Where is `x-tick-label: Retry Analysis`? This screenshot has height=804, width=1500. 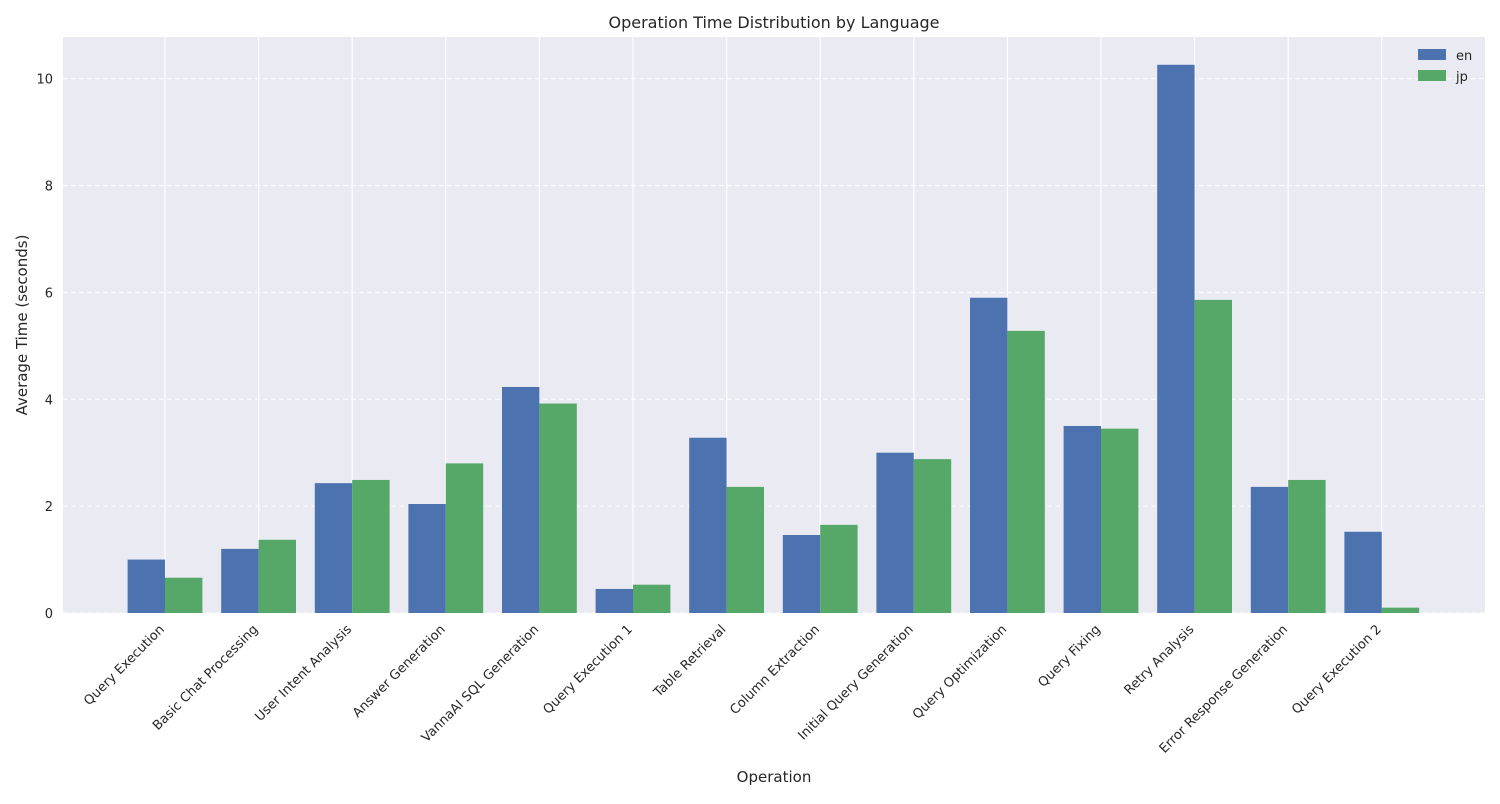 x-tick-label: Retry Analysis is located at coordinates (1160, 660).